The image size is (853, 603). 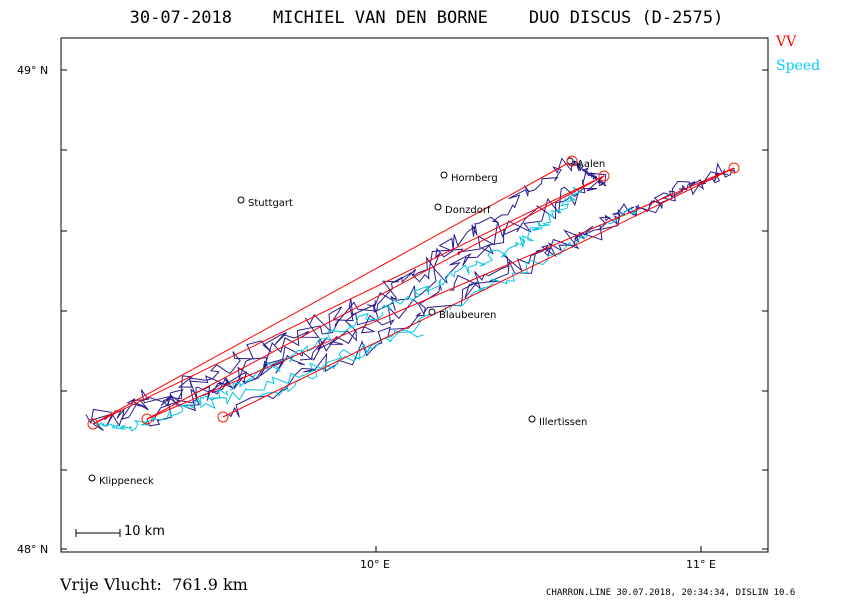 I want to click on scale-bar-label: 10 km, so click(x=144, y=531).